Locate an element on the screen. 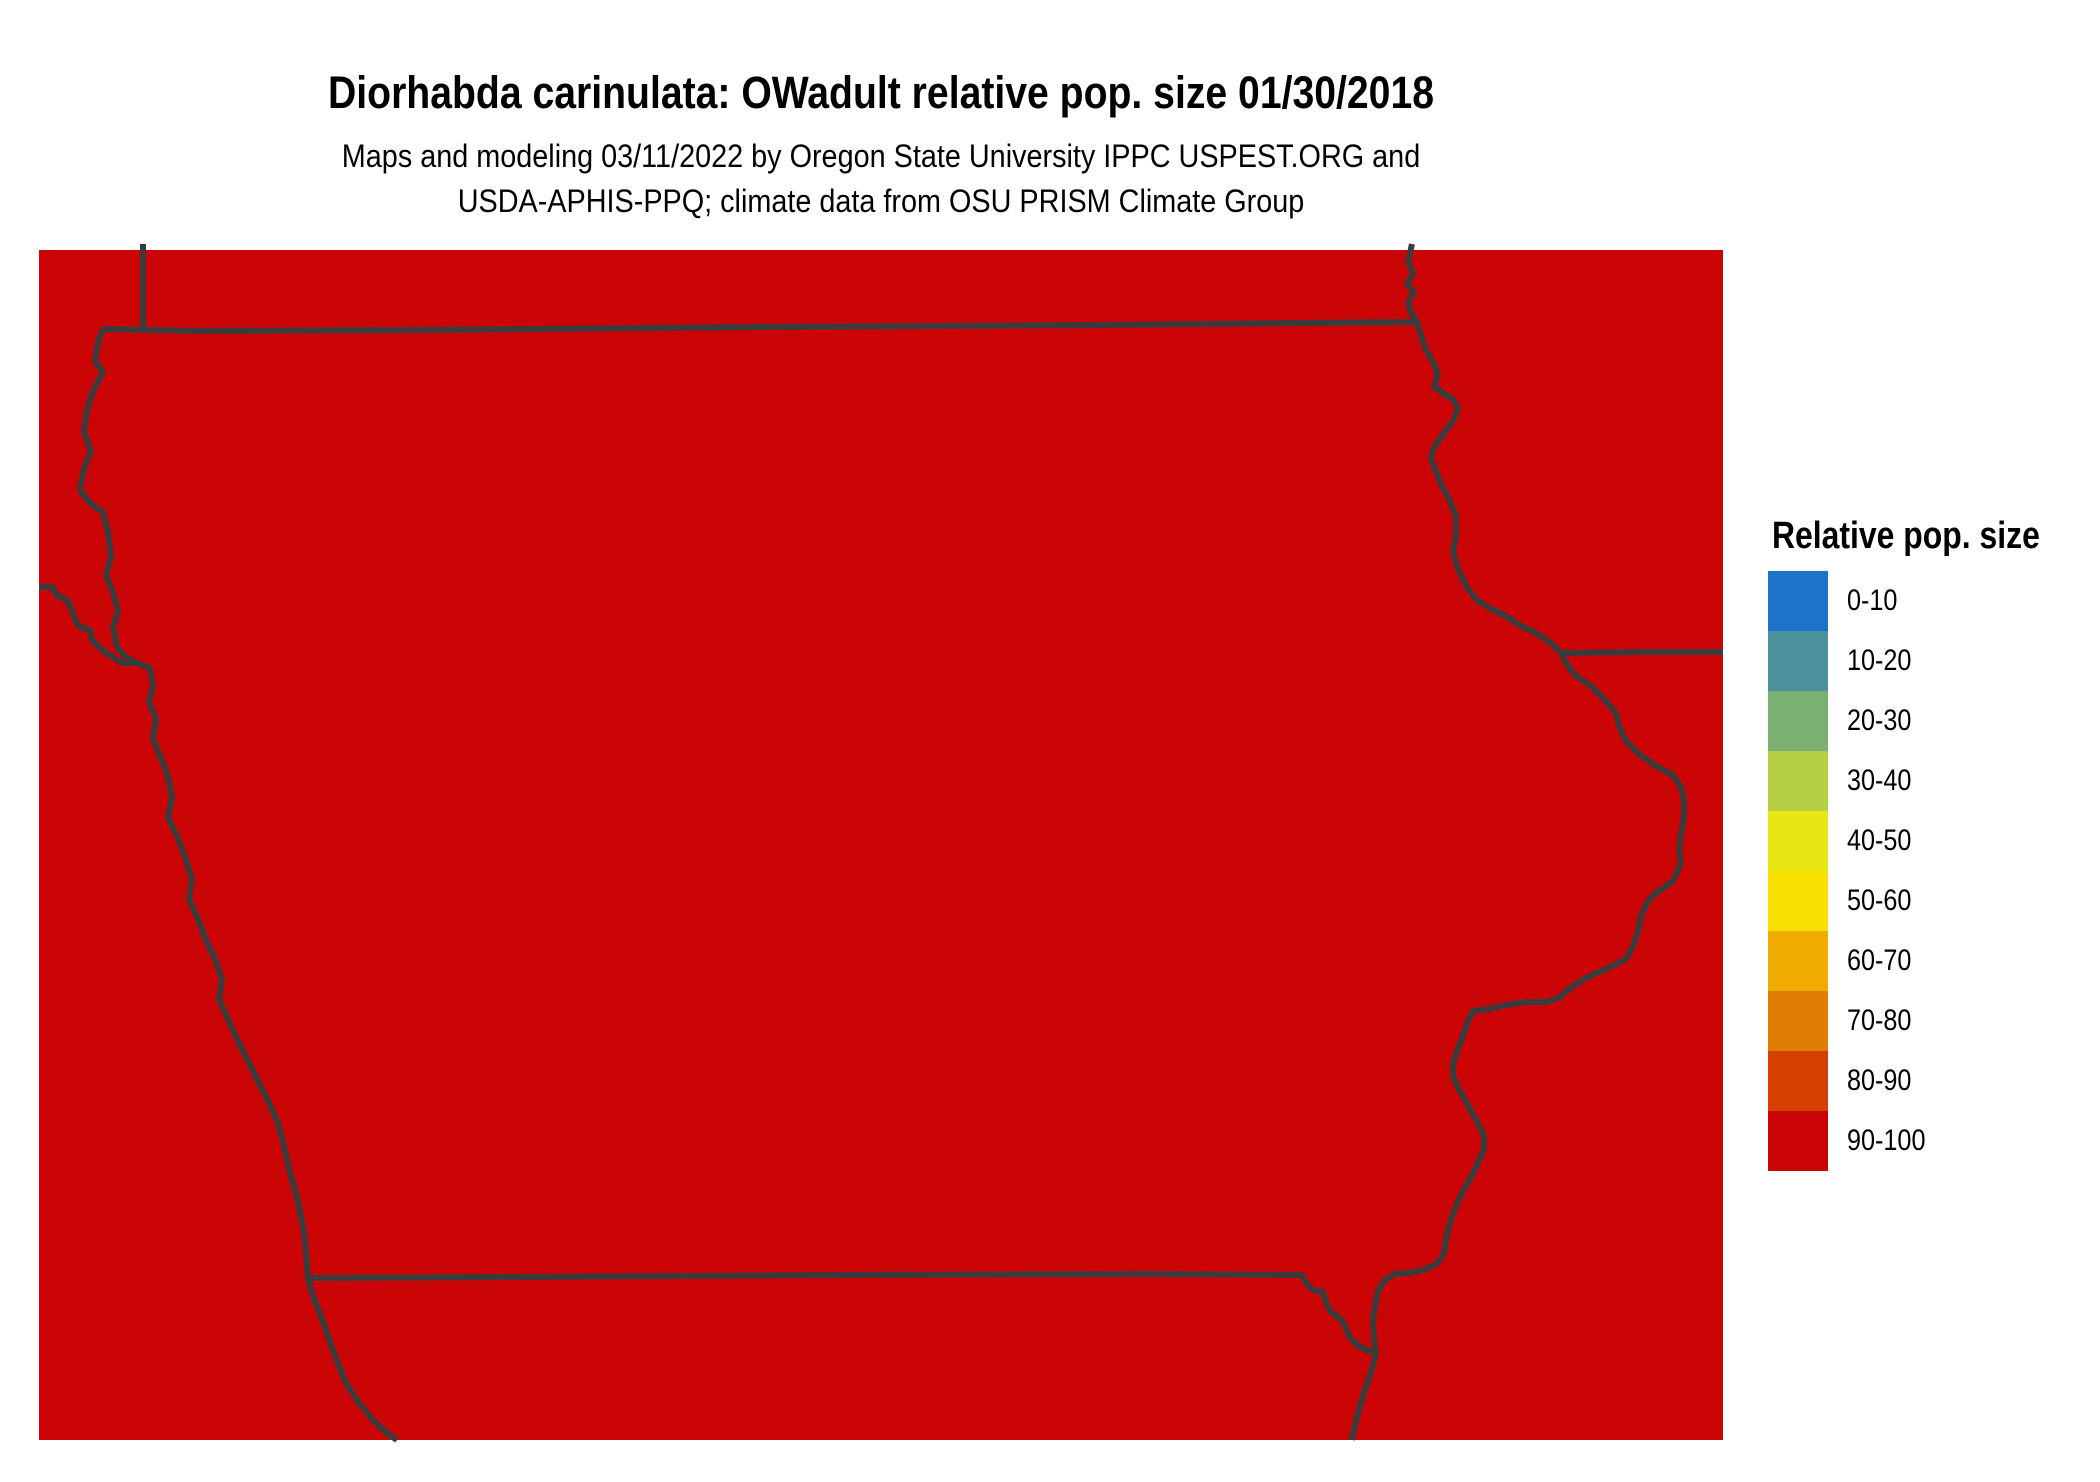 This screenshot has height=1482, width=2100. legend-item-label: 0-10 is located at coordinates (1872, 600).